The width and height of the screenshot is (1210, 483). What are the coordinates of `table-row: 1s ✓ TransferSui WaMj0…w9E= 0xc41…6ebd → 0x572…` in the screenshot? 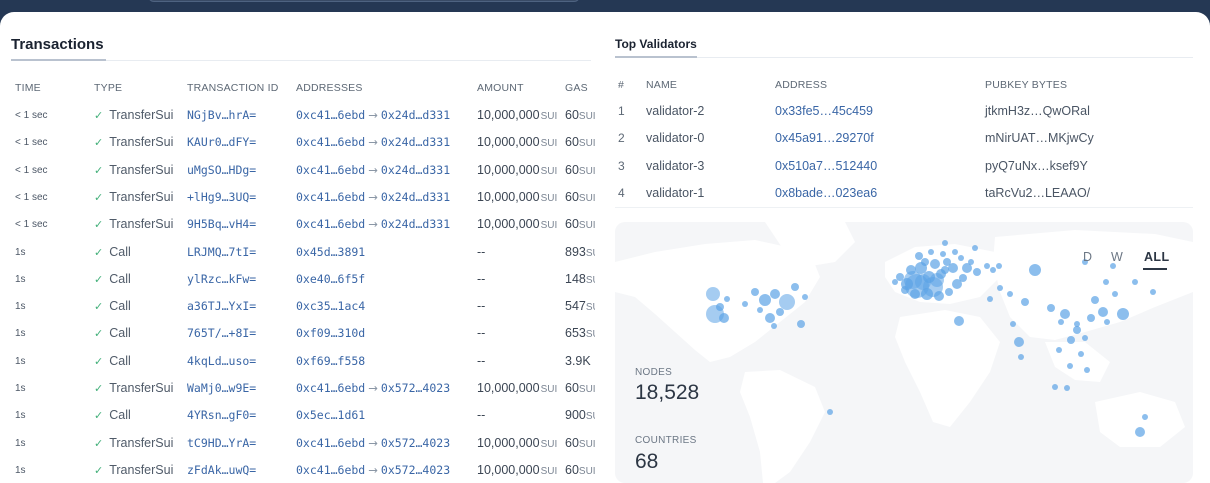 It's located at (305, 388).